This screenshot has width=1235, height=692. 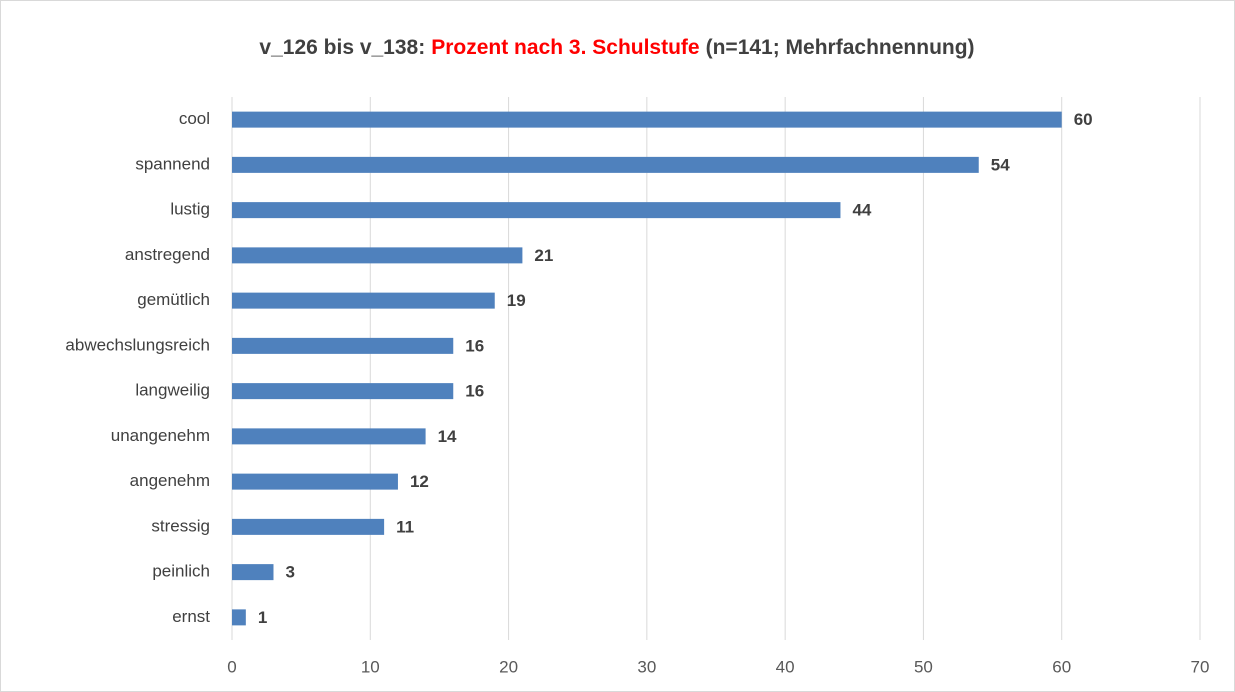 I want to click on category-label: stressig, so click(x=180, y=525).